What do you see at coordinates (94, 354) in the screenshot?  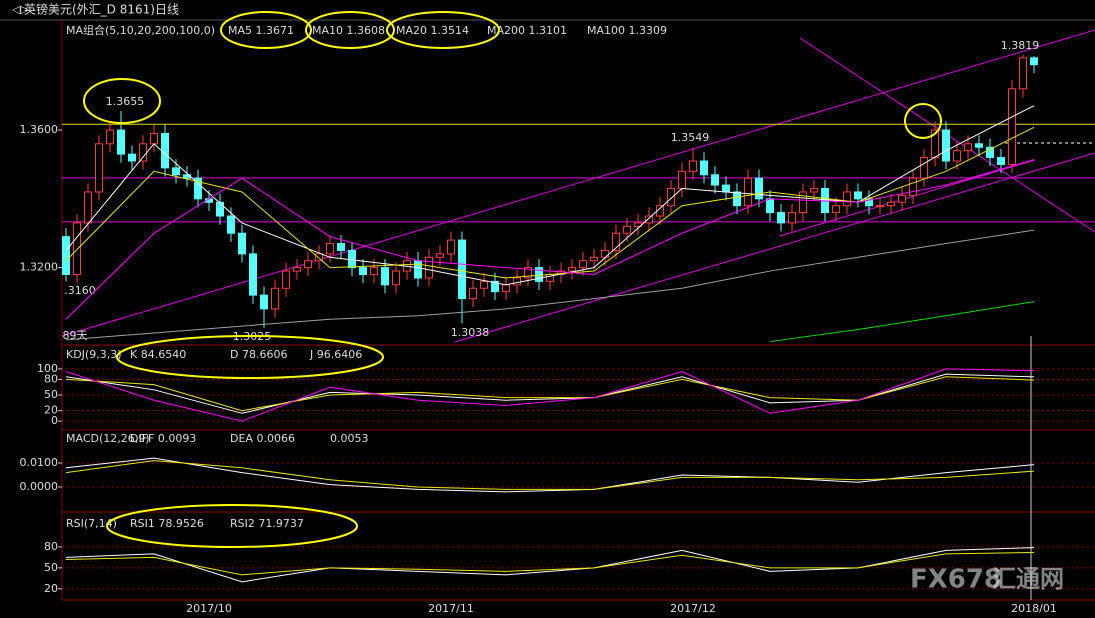 I see `panel-header: KDJ(9,3,3)` at bounding box center [94, 354].